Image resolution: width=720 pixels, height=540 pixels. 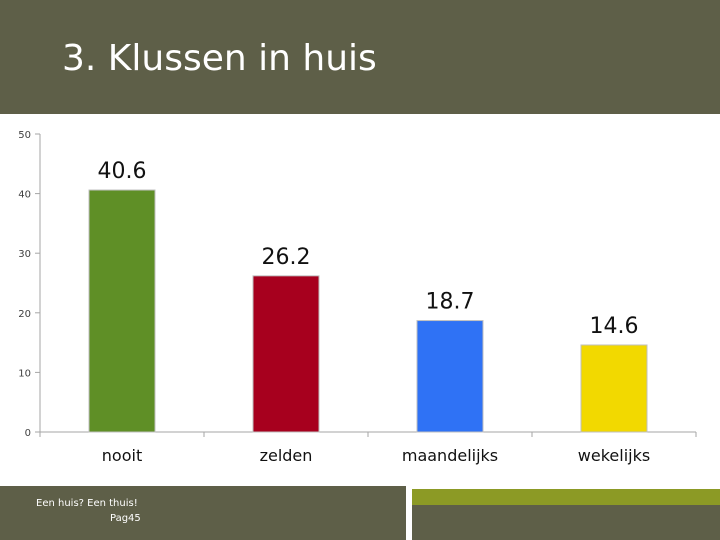 I want to click on data-label-nooit: 40.6, so click(x=122, y=171).